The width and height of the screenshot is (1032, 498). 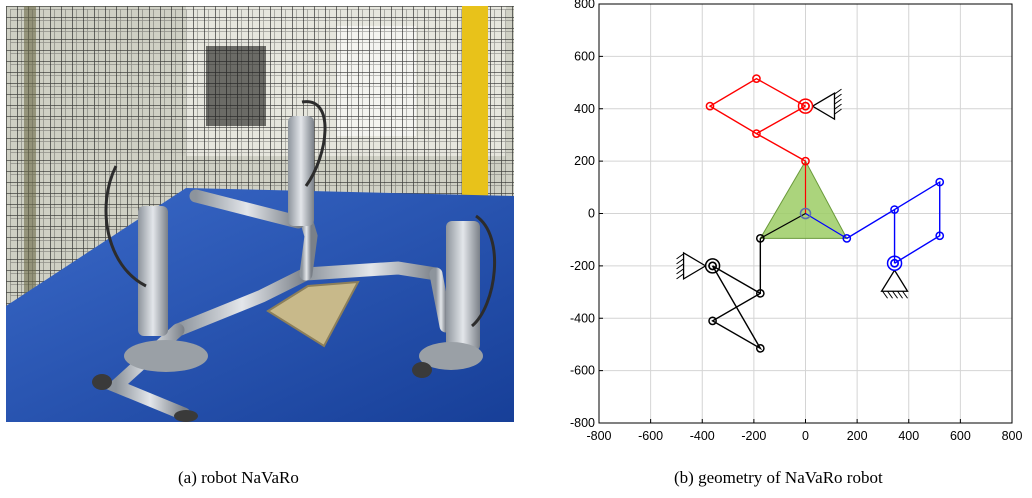 What do you see at coordinates (753, 436) in the screenshot?
I see `x-tick-label: -200` at bounding box center [753, 436].